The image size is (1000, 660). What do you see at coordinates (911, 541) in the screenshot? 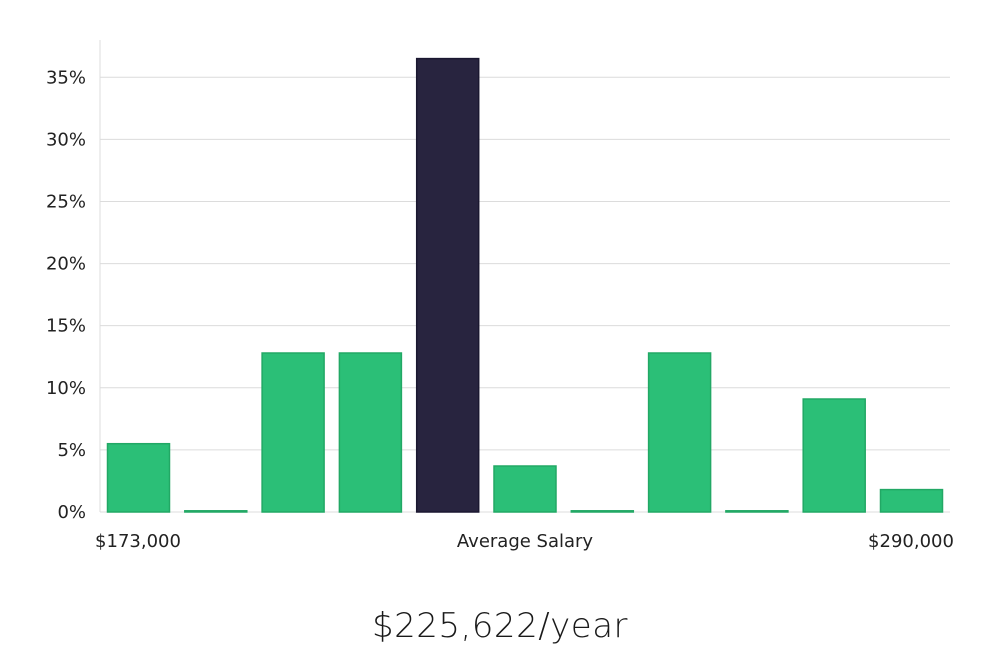
I see `x-max-label: $290,000` at bounding box center [911, 541].